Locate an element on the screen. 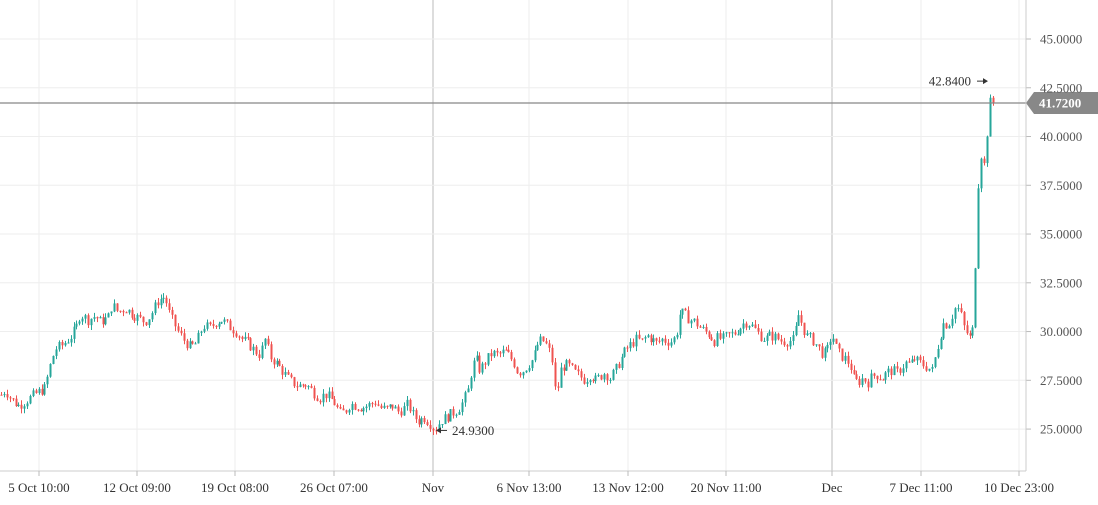 The height and width of the screenshot is (505, 1098). last-price-label: 41.7200 is located at coordinates (1060, 102).